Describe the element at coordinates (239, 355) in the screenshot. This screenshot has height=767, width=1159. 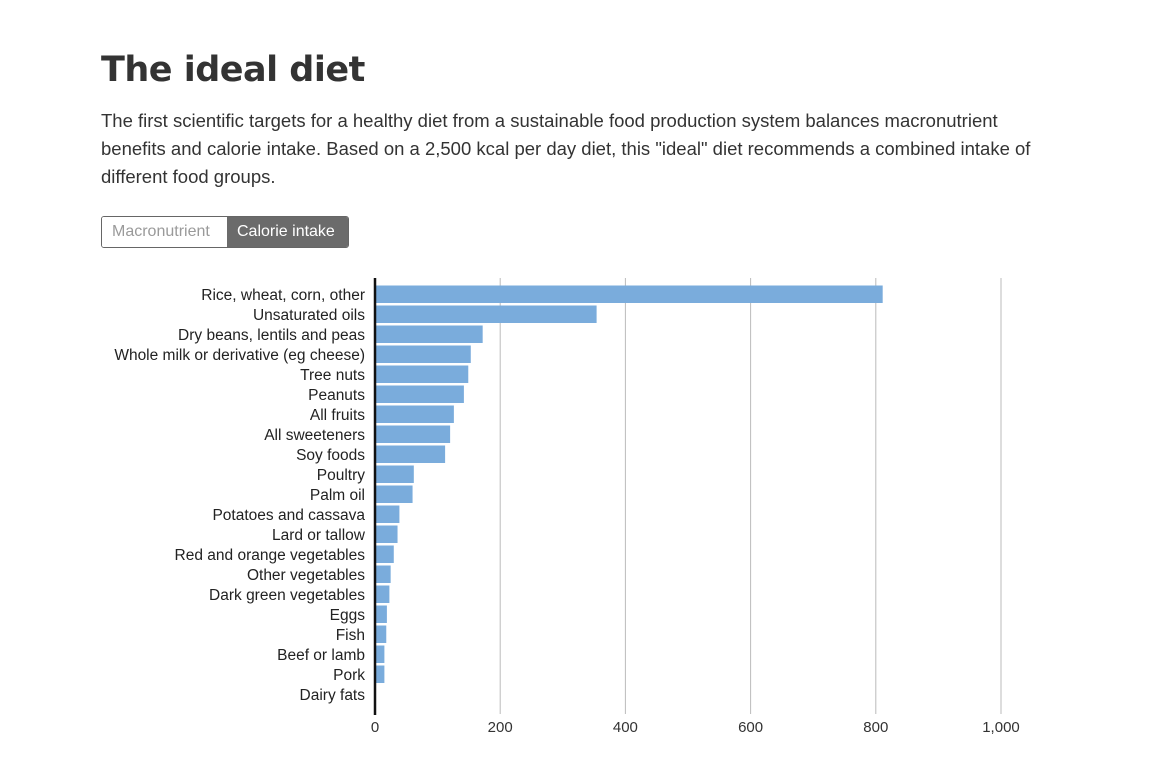
I see `category-label: Whole milk or derivative (eg cheese)` at that location.